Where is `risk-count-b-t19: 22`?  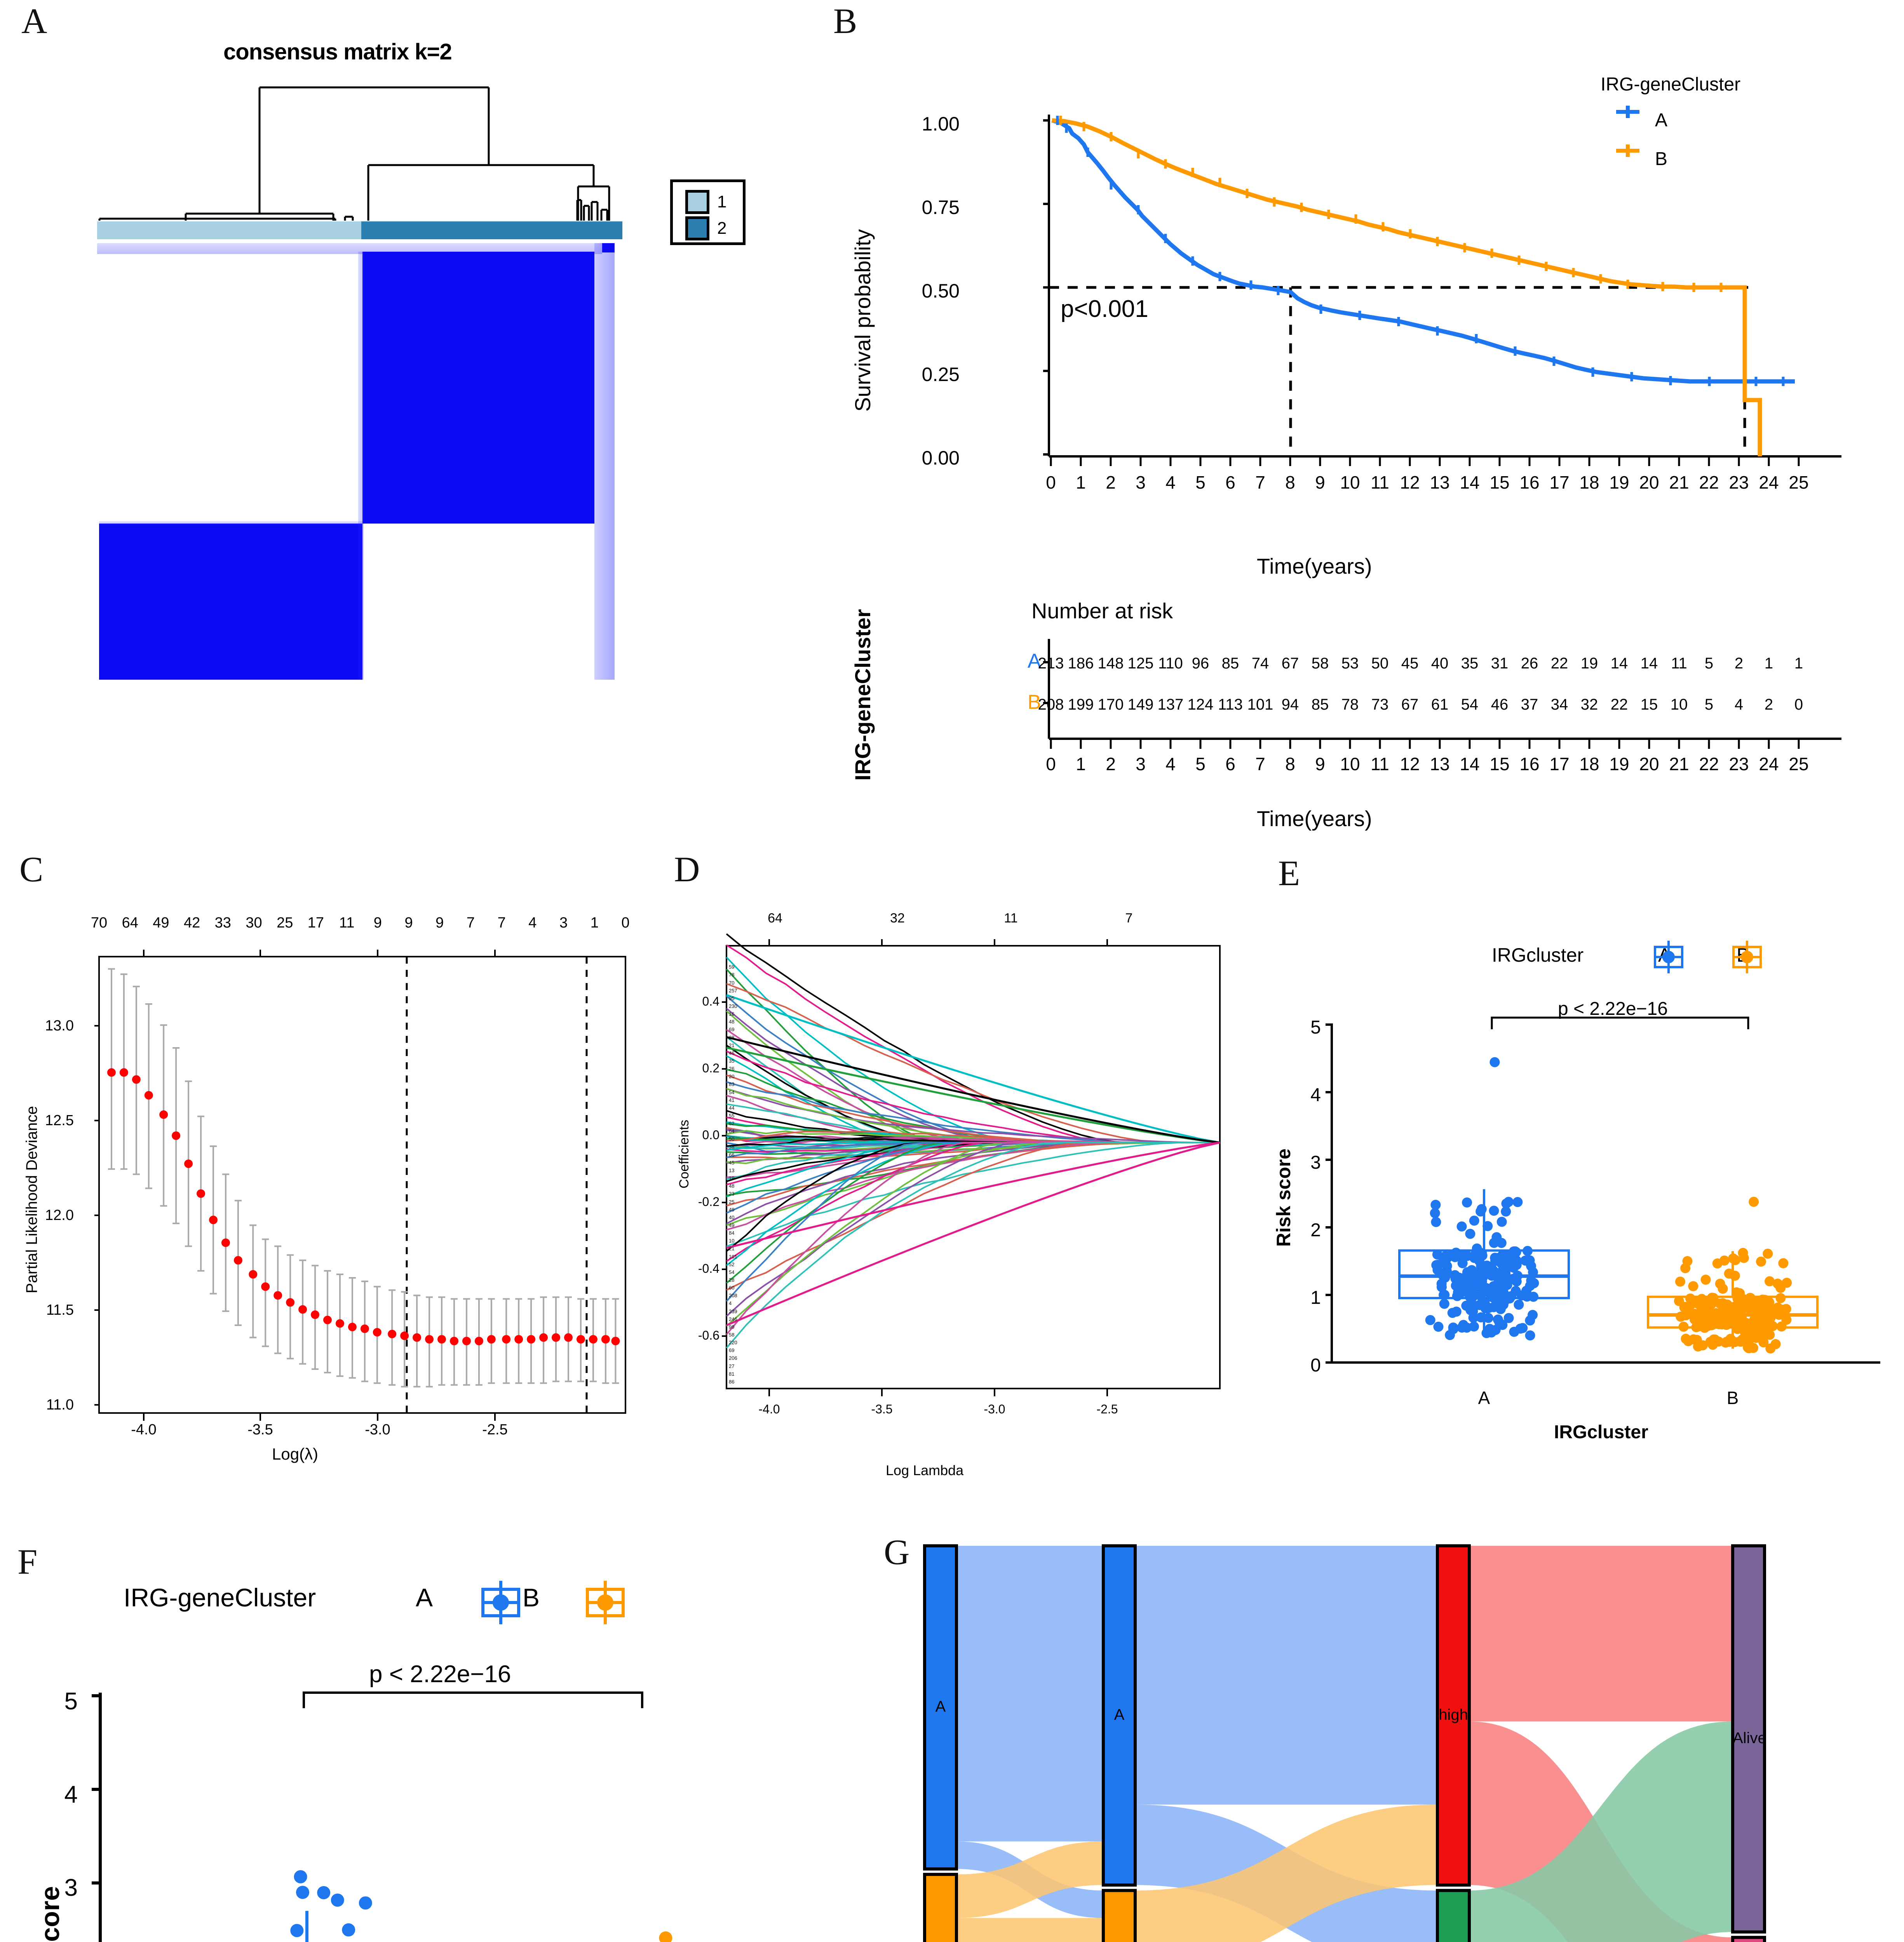 risk-count-b-t19: 22 is located at coordinates (1619, 704).